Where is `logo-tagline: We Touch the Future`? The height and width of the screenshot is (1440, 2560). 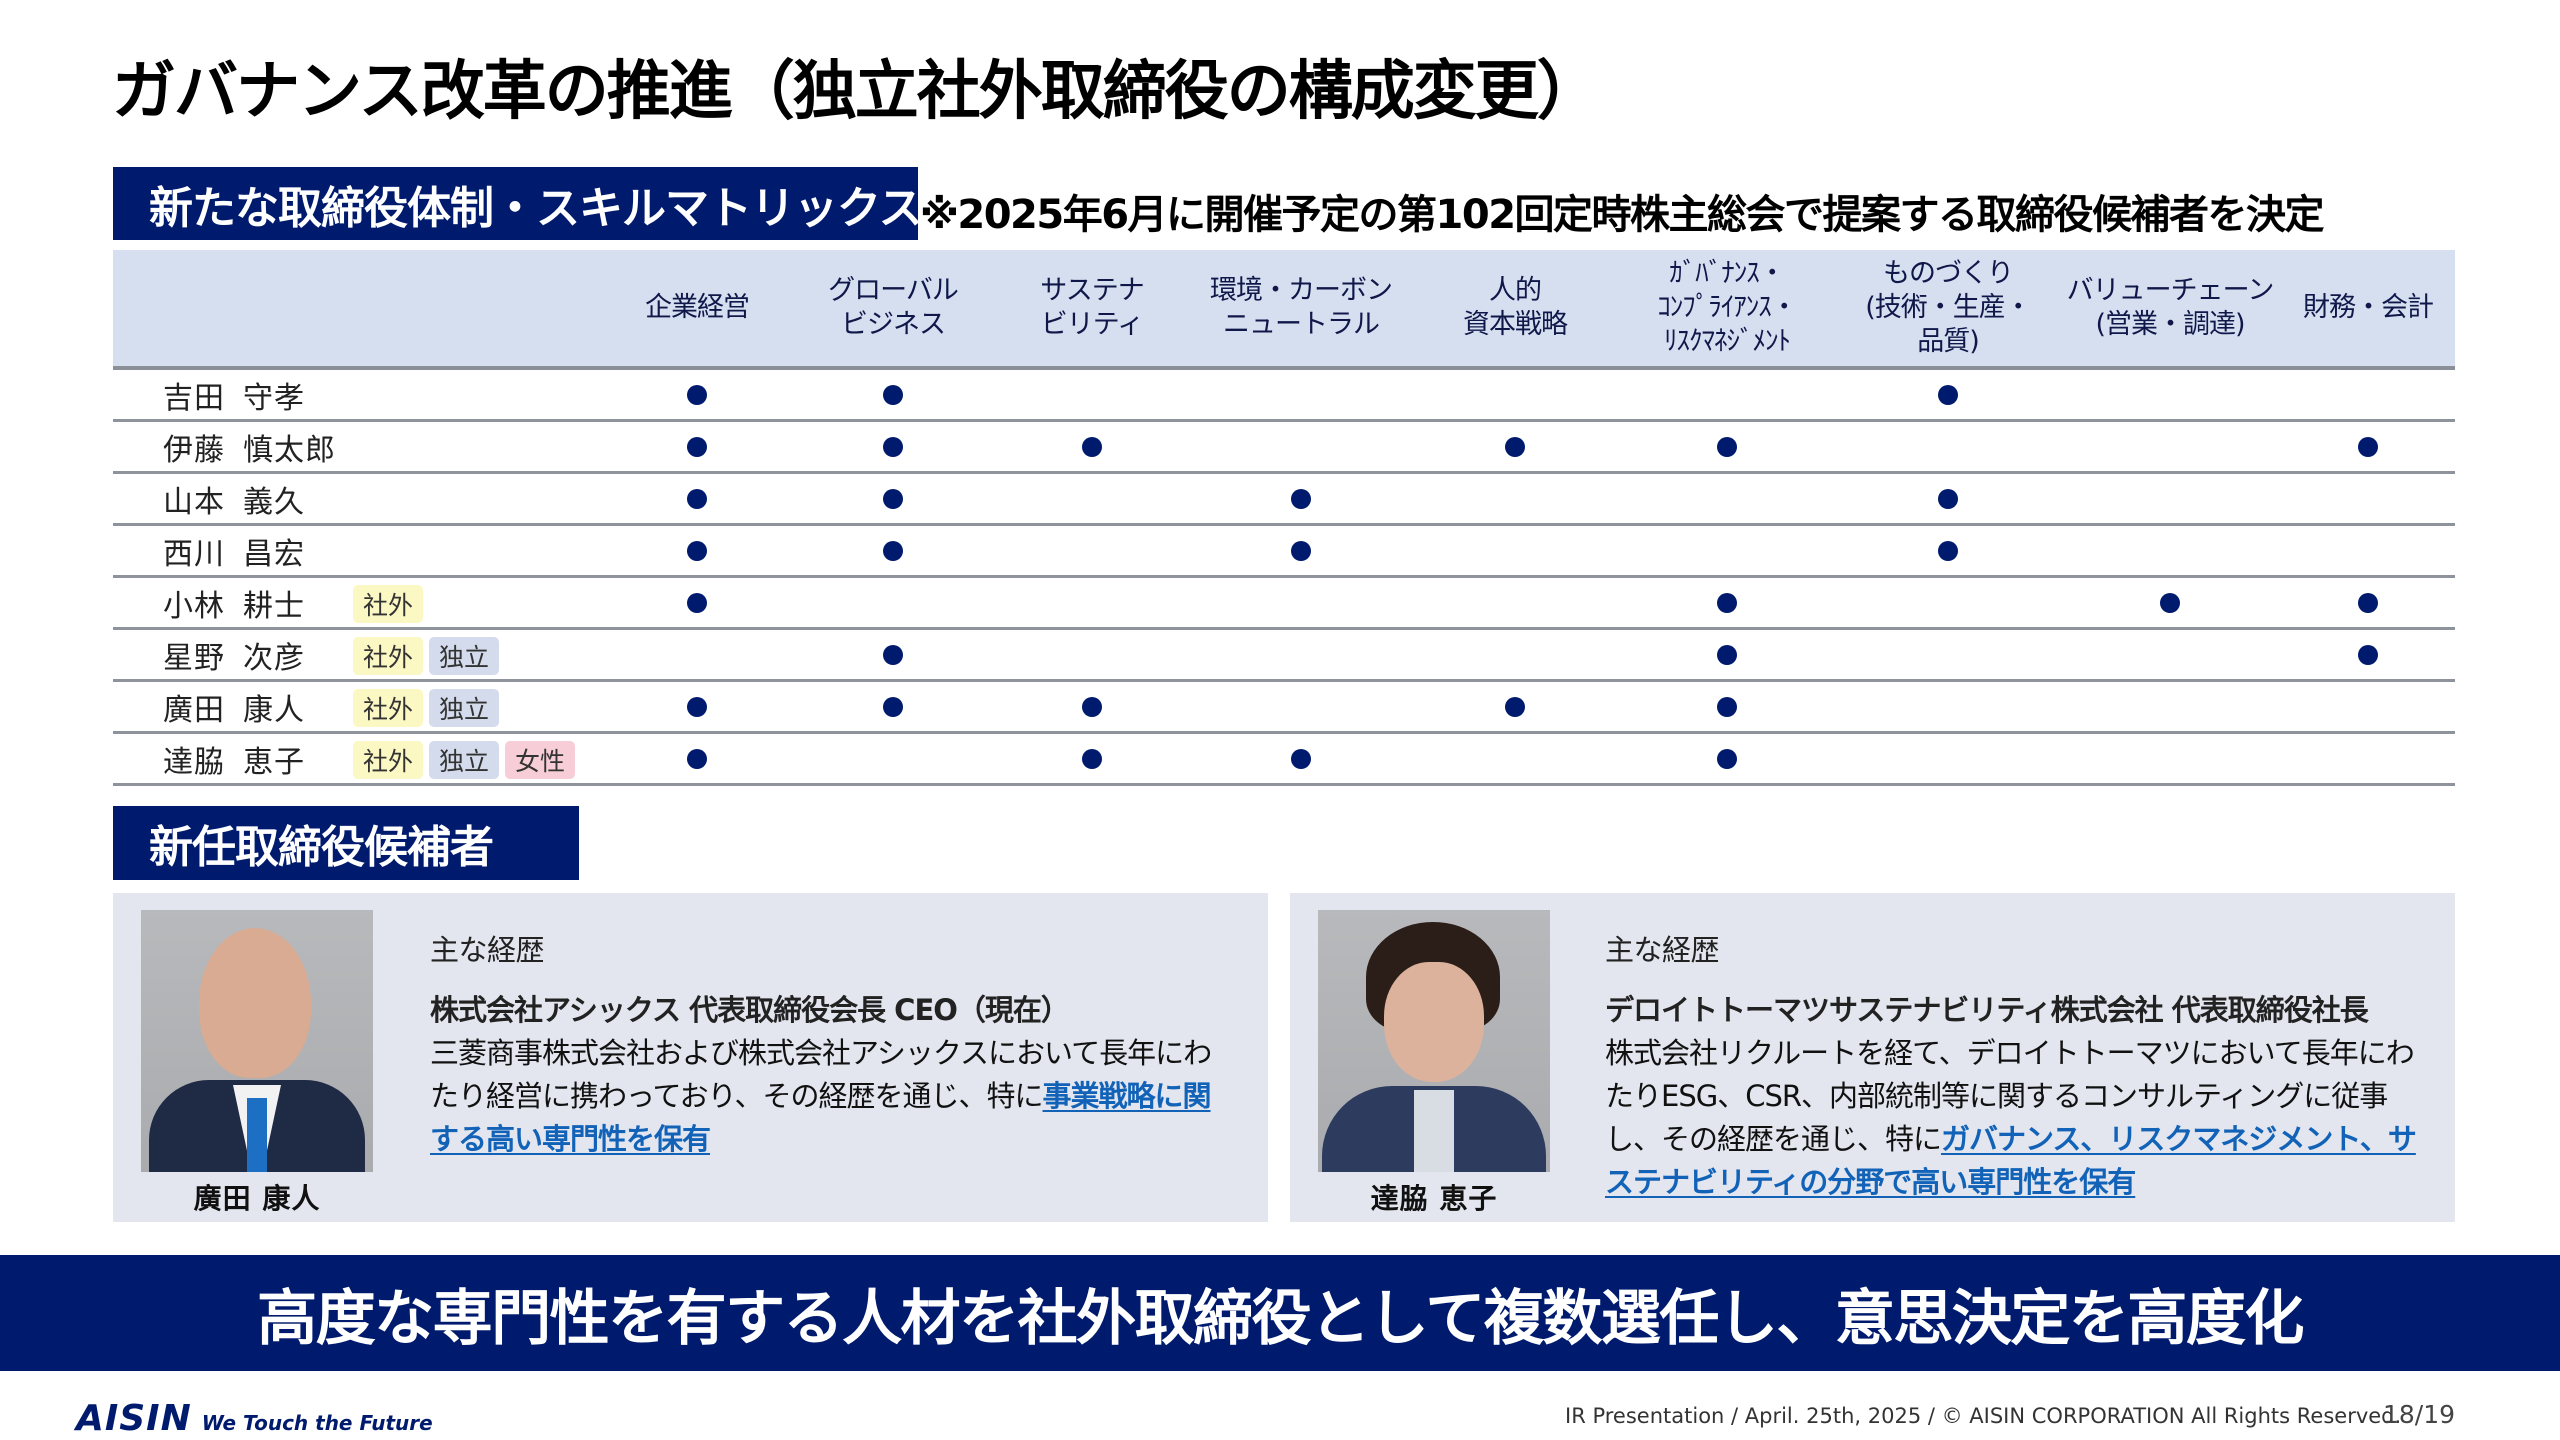
logo-tagline: We Touch the Future is located at coordinates (317, 1423).